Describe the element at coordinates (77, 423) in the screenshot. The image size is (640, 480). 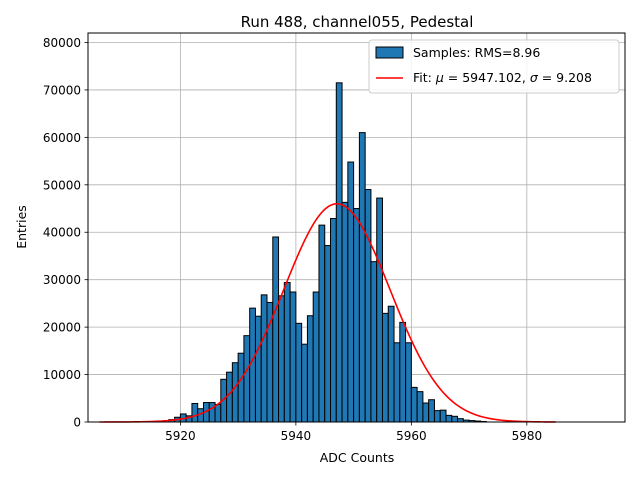
I see `y-tick-label: 0` at that location.